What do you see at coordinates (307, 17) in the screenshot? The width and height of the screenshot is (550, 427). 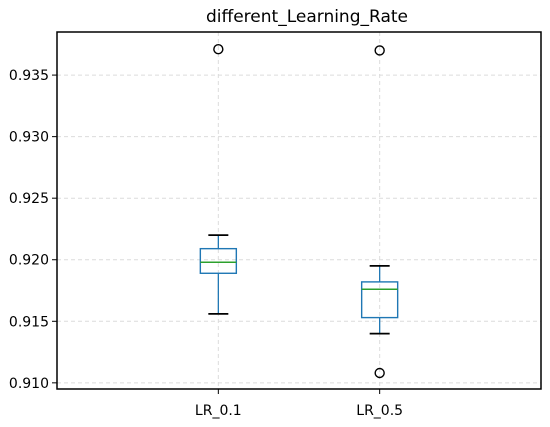 I see `chart-title: different_Learning_Rate` at bounding box center [307, 17].